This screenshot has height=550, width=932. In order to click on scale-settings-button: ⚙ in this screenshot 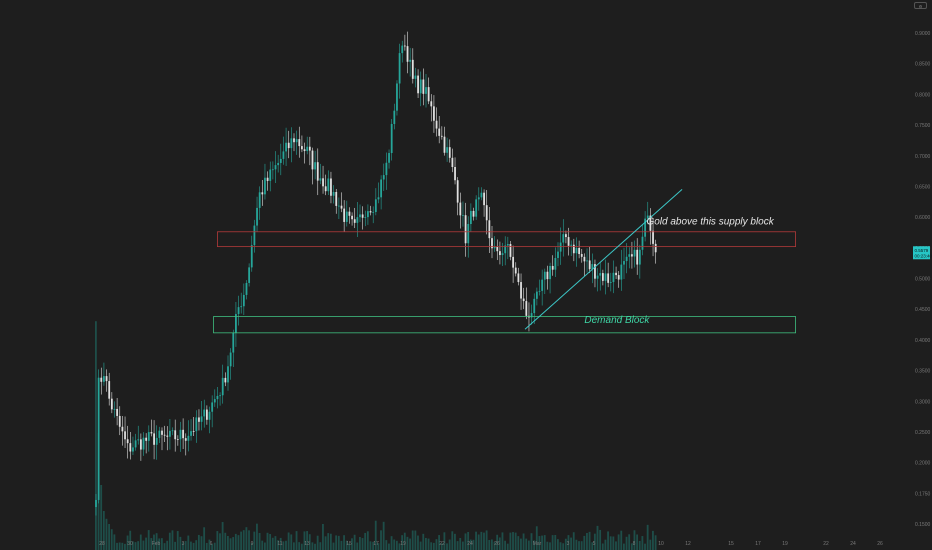, I will do `click(920, 5)`.